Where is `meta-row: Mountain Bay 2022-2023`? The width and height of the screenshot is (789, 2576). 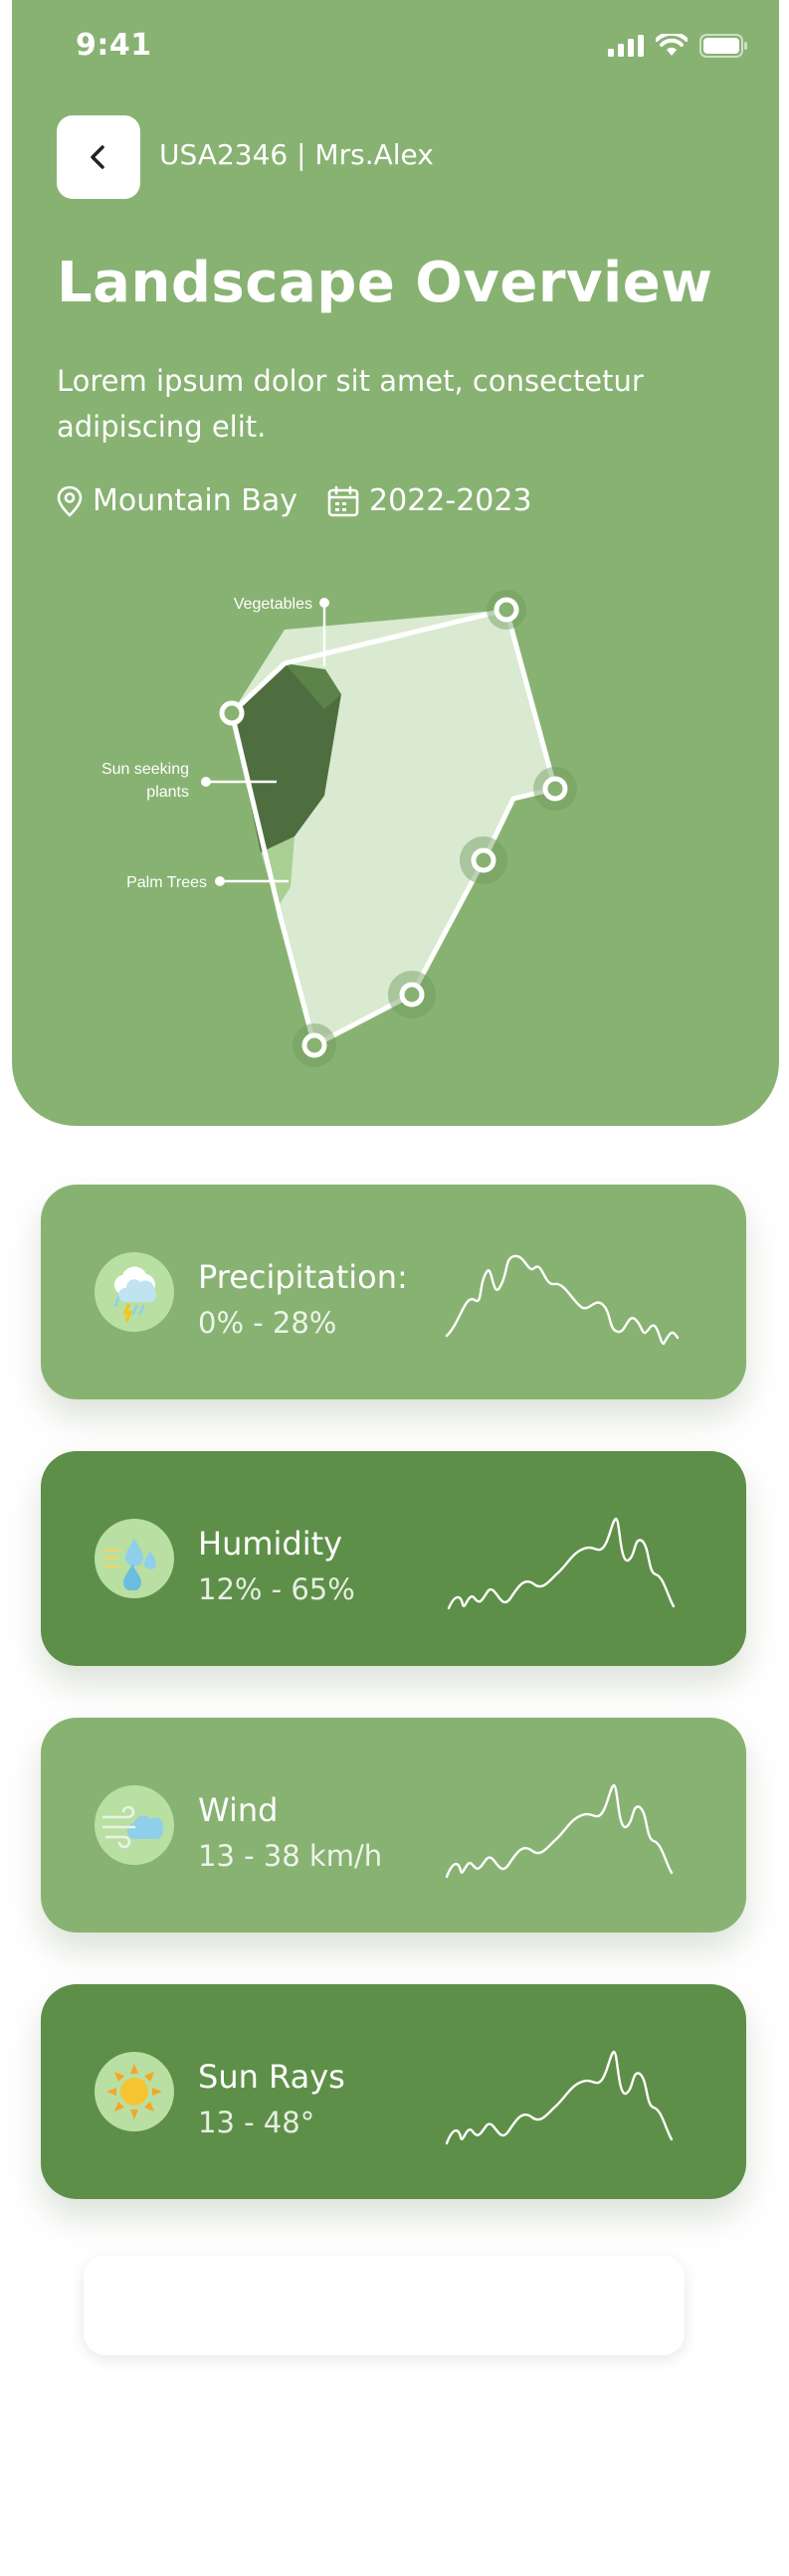 meta-row: Mountain Bay 2022-2023 is located at coordinates (309, 500).